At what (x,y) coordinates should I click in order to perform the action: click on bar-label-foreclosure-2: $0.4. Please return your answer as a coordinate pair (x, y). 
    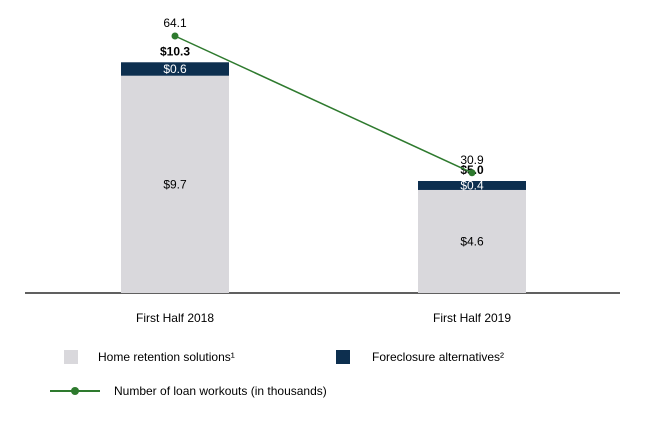
    Looking at the image, I should click on (472, 185).